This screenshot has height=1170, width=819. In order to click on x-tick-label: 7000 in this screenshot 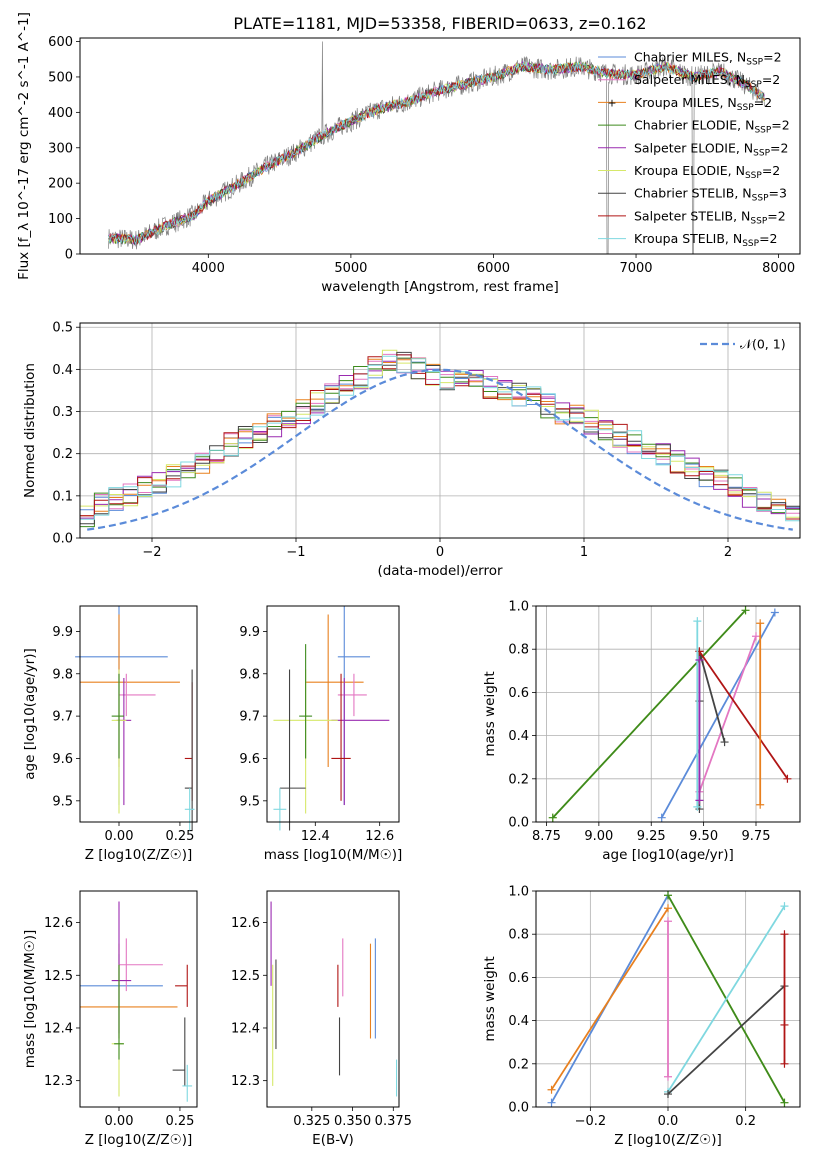, I will do `click(635, 268)`.